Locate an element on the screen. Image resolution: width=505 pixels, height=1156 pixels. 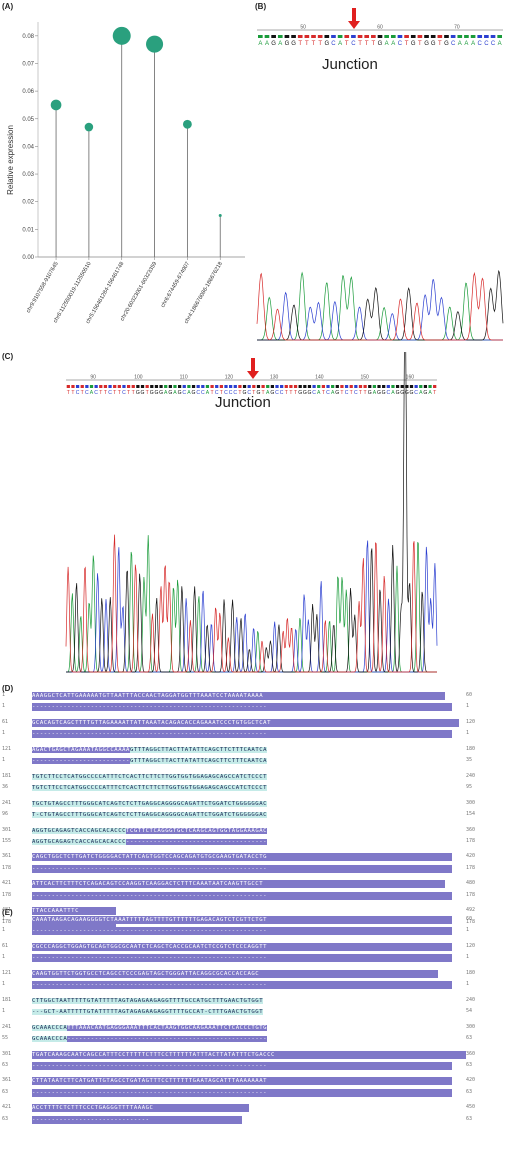
sequence-segment: GTTTAGGCTTACTTATATTCAGCTTCTTTCAATCA is located at coordinates (198, 749).